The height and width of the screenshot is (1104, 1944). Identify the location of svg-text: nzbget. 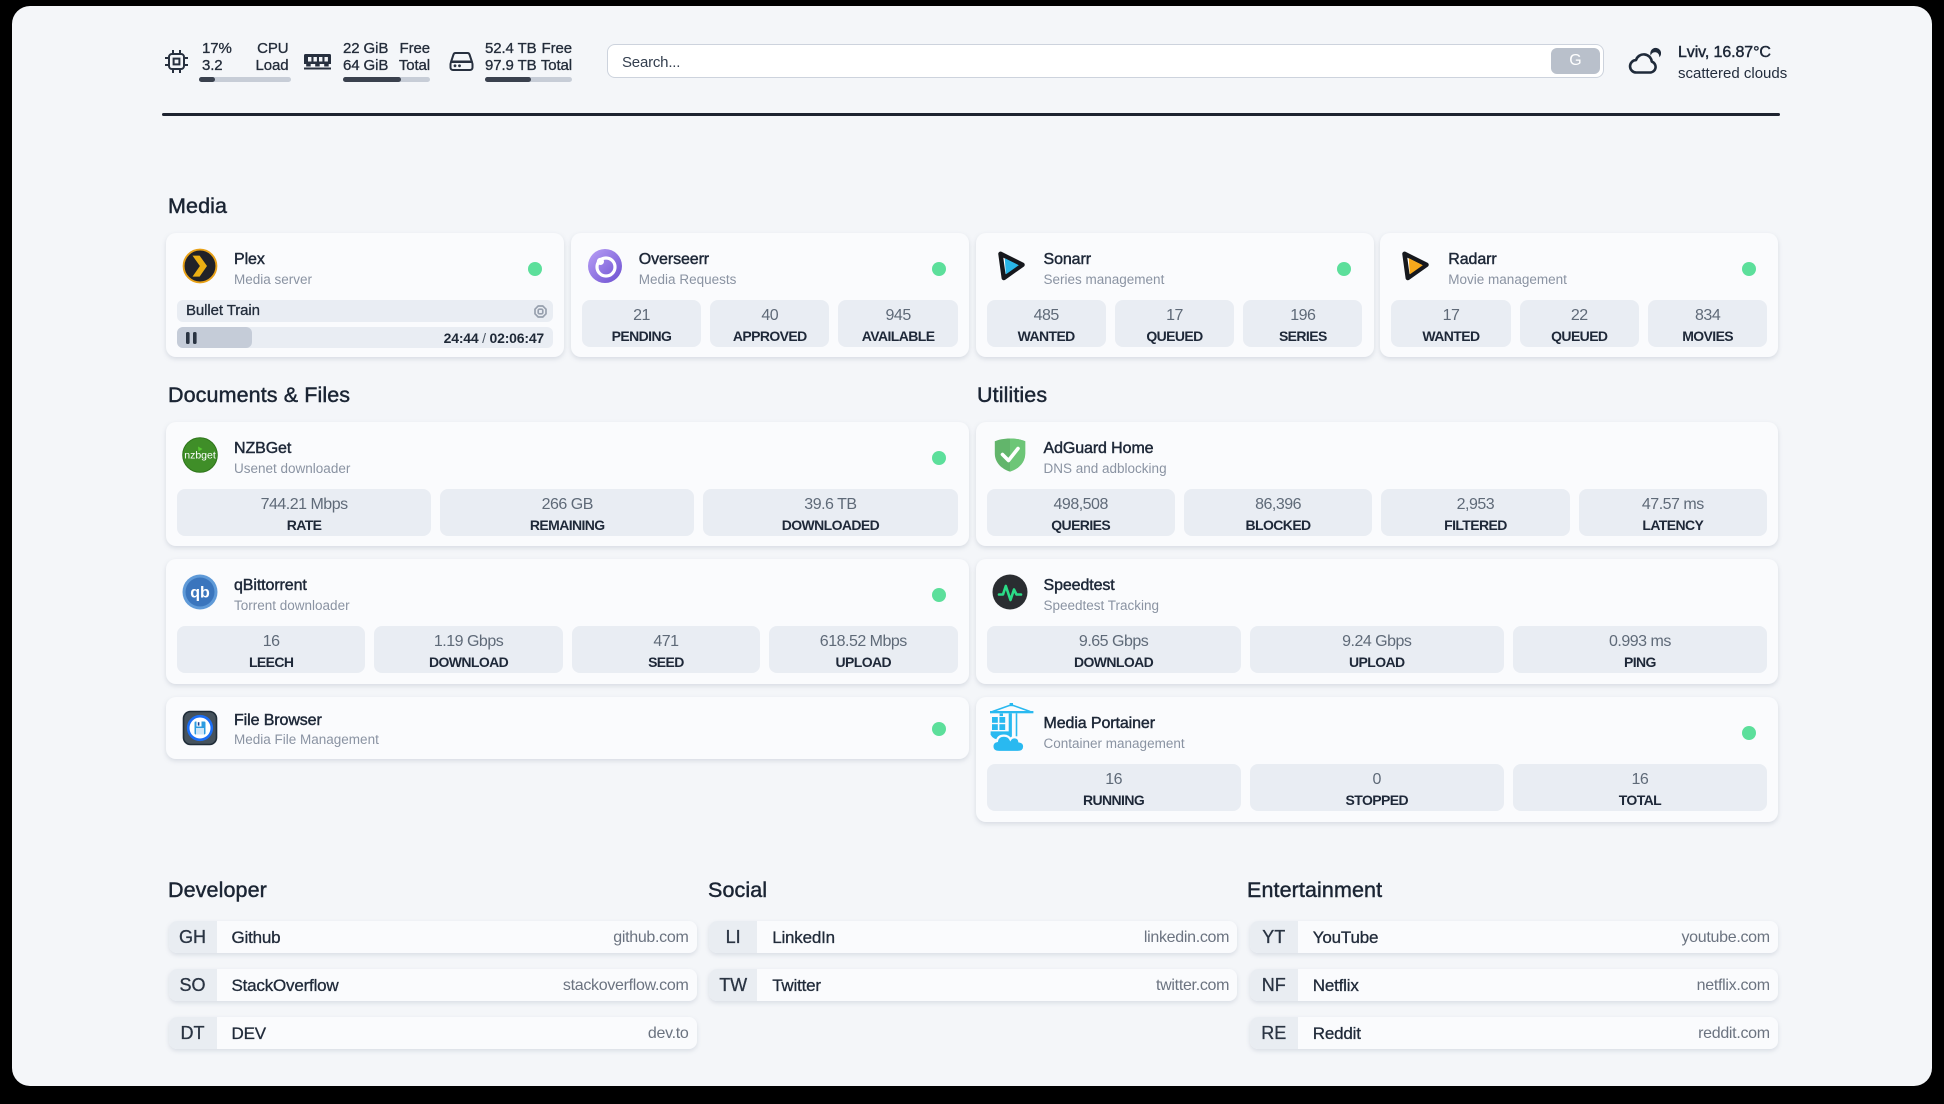
(200, 456).